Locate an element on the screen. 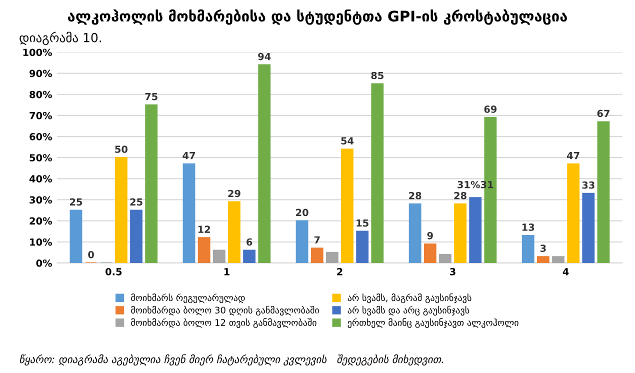 The height and width of the screenshot is (373, 635). x-tick-label: 2 is located at coordinates (339, 272).